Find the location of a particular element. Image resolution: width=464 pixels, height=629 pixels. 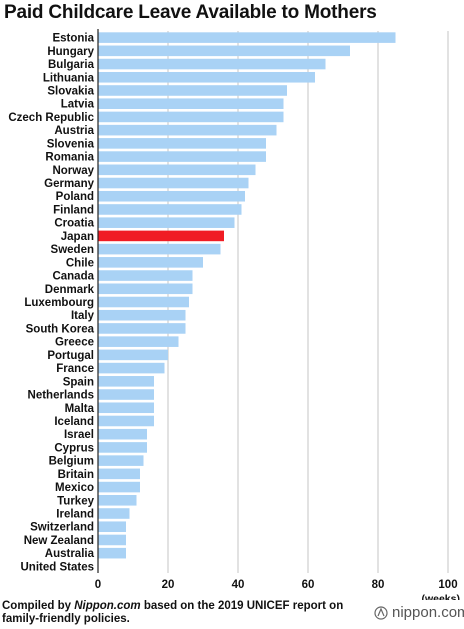

bar-japan is located at coordinates (161, 236).